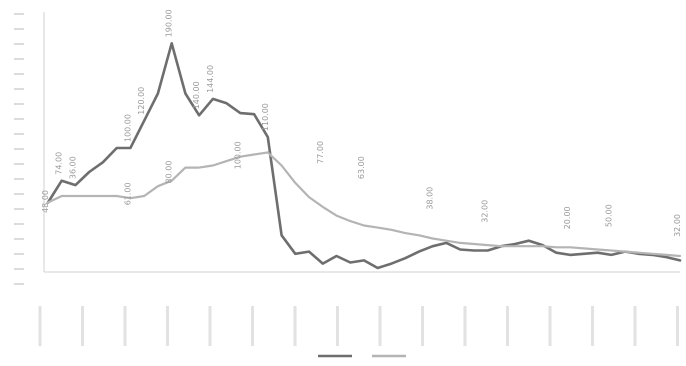  What do you see at coordinates (59, 163) in the screenshot?
I see `data-label: 74.00` at bounding box center [59, 163].